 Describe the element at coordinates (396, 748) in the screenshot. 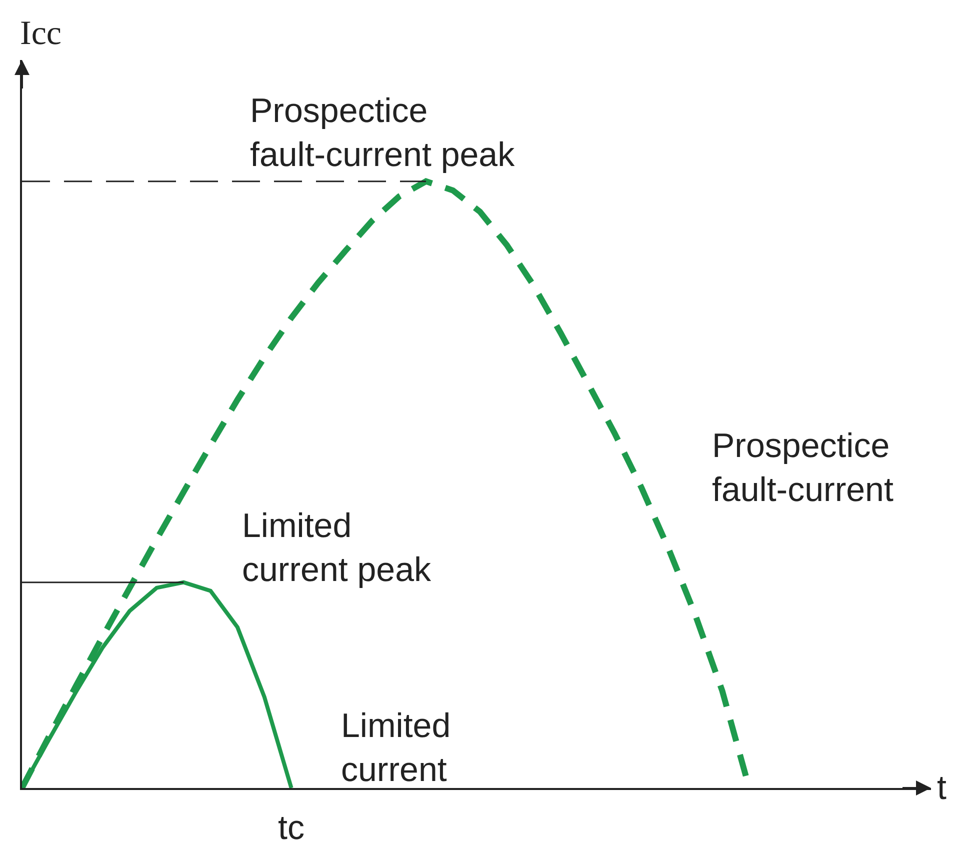

I see `annotation: Limited current` at that location.